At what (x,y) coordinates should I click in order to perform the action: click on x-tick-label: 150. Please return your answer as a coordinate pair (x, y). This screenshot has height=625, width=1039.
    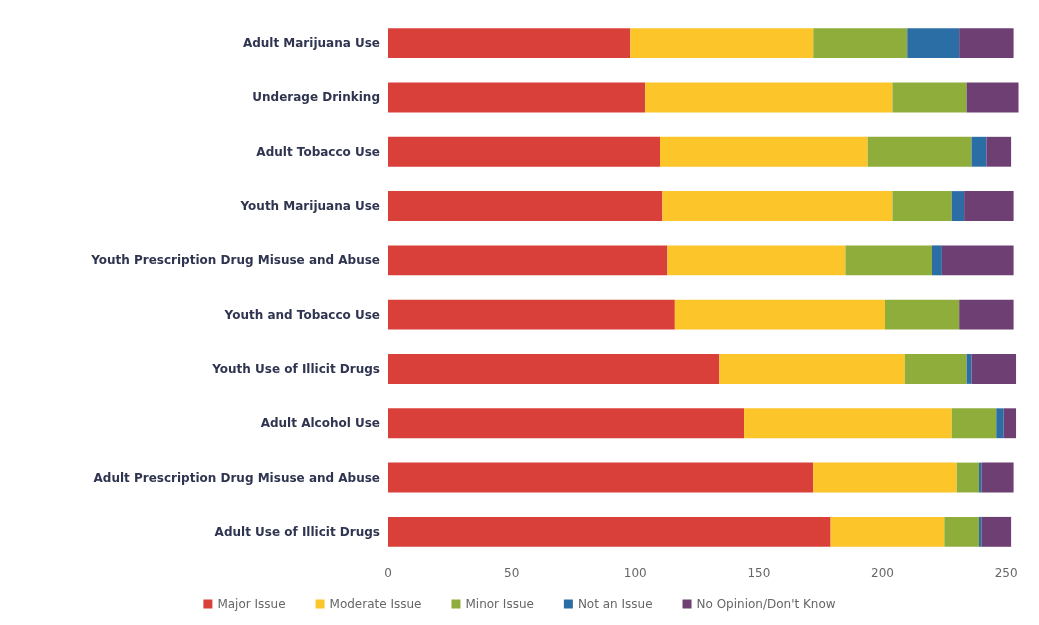
    Looking at the image, I should click on (759, 573).